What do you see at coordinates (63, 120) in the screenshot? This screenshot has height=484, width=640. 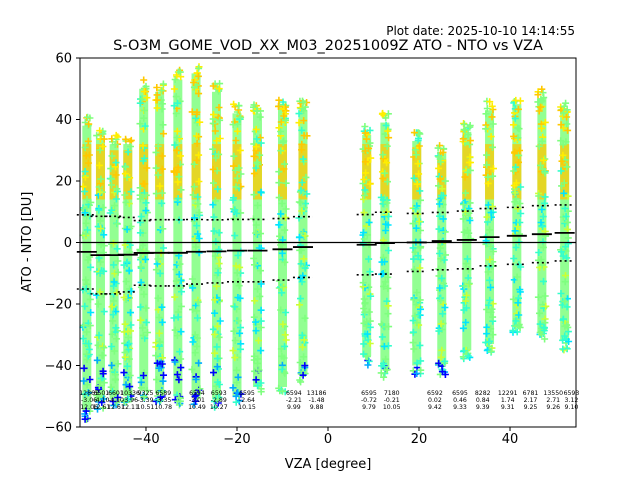 I see `y-tick-label: 40` at bounding box center [63, 120].